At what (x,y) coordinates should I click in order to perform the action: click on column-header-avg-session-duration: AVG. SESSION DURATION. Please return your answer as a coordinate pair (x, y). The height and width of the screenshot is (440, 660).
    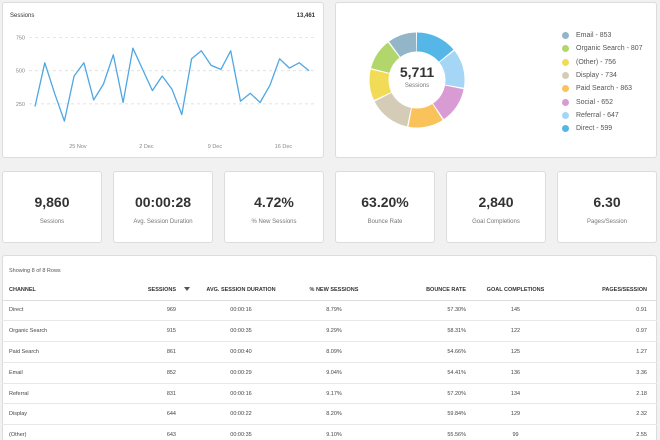
    Looking at the image, I should click on (241, 290).